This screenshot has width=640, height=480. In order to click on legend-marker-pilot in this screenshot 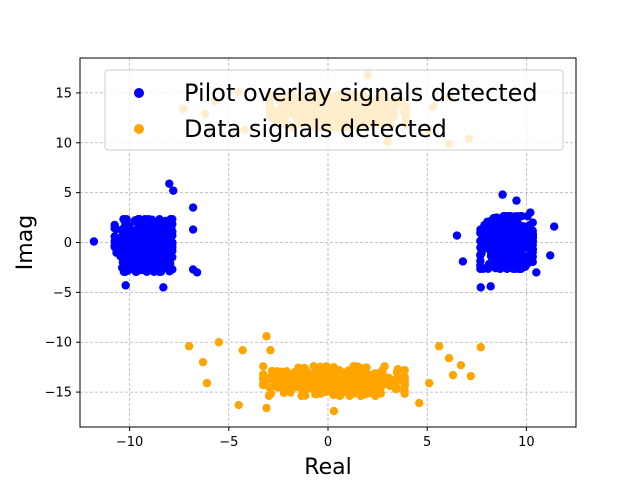, I will do `click(139, 93)`.